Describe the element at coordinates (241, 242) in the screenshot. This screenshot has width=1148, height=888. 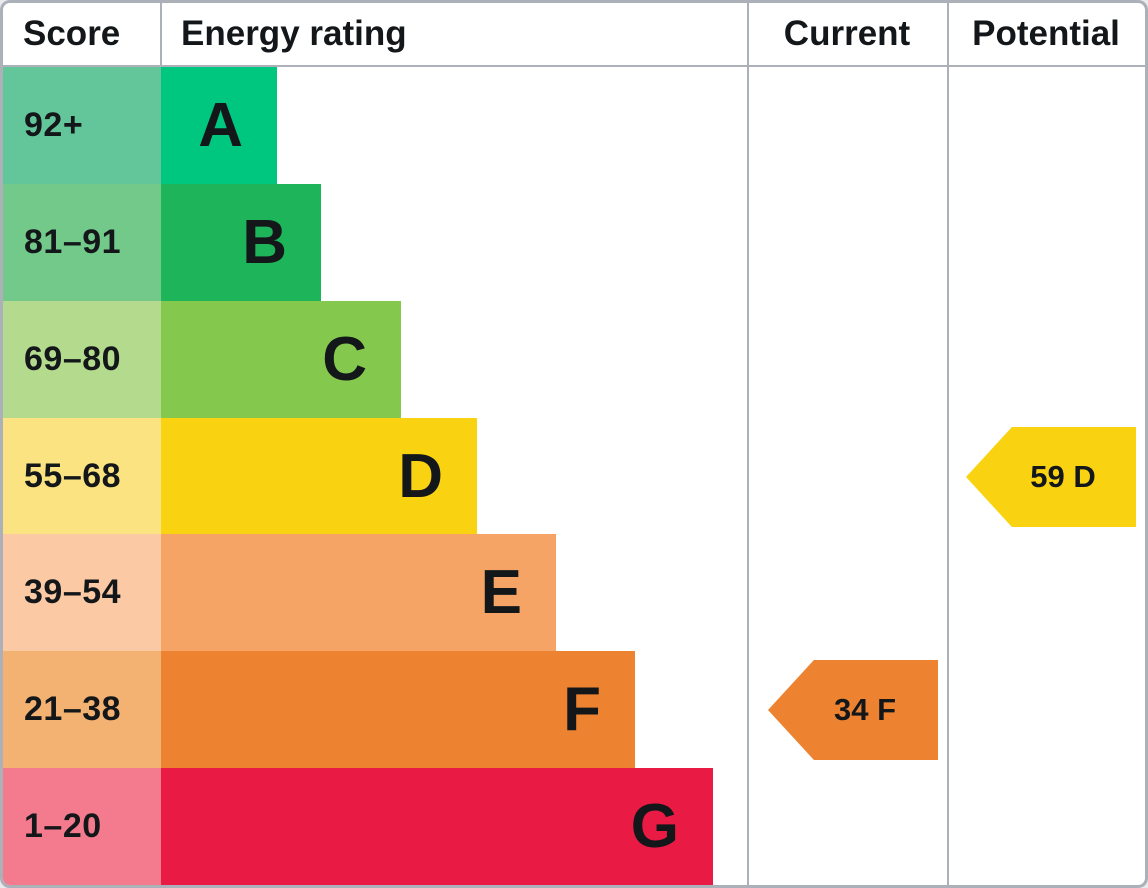
I see `rating-bar-b: B` at that location.